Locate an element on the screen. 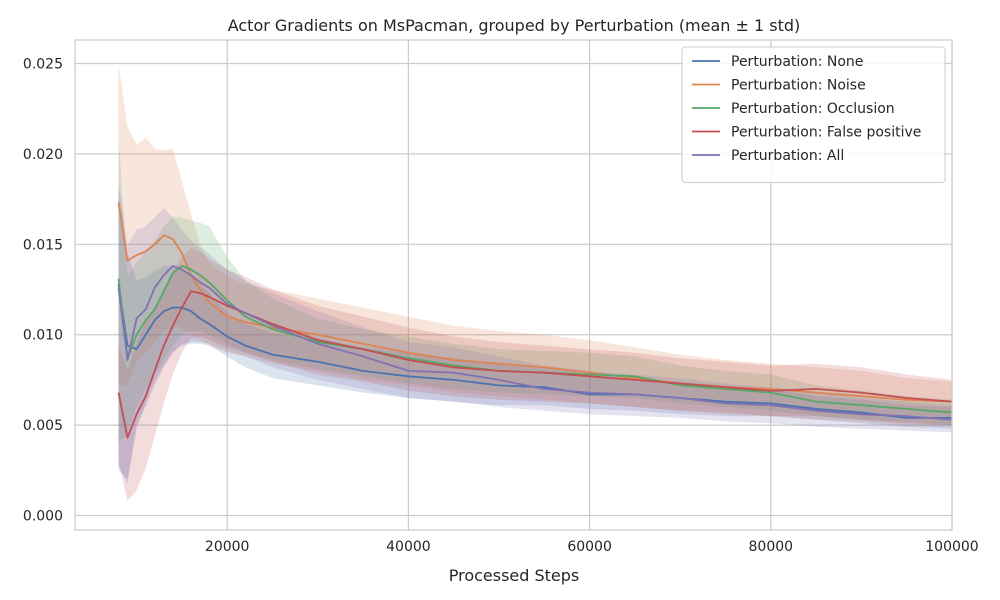  x-tick-label: 100000 is located at coordinates (951, 547).